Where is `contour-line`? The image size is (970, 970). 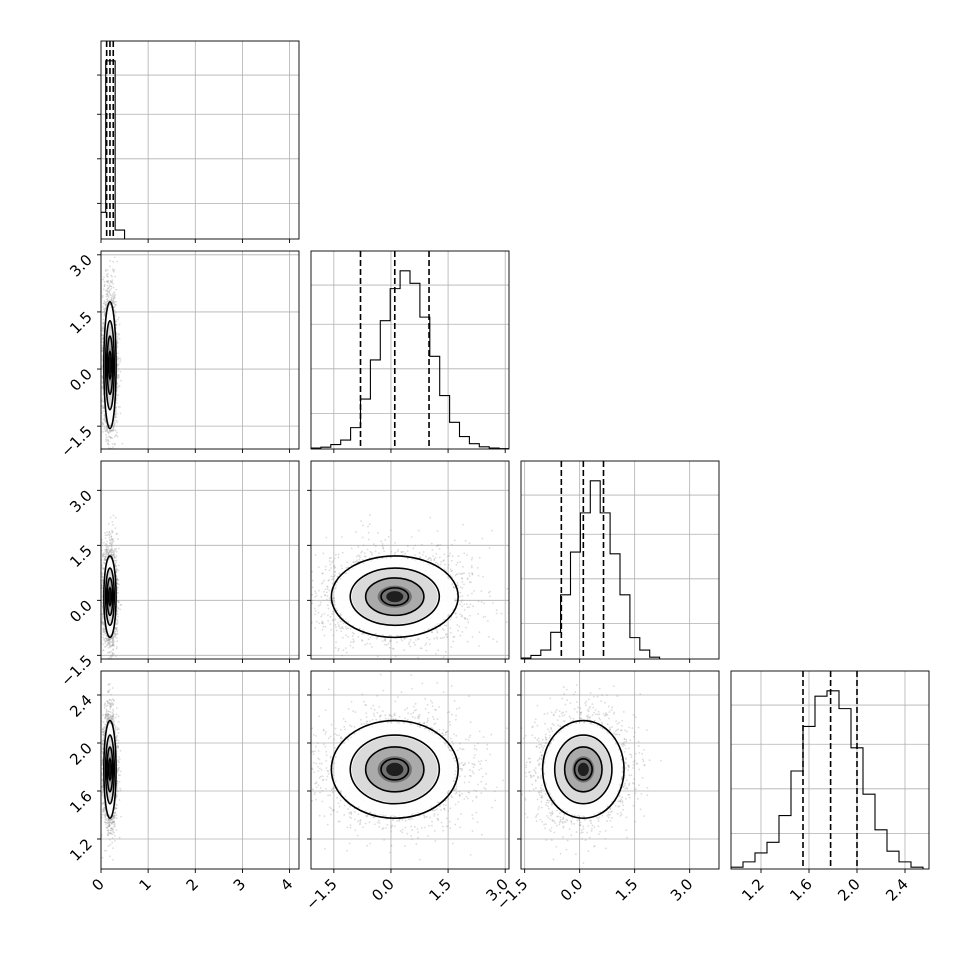
contour-line is located at coordinates (110, 365).